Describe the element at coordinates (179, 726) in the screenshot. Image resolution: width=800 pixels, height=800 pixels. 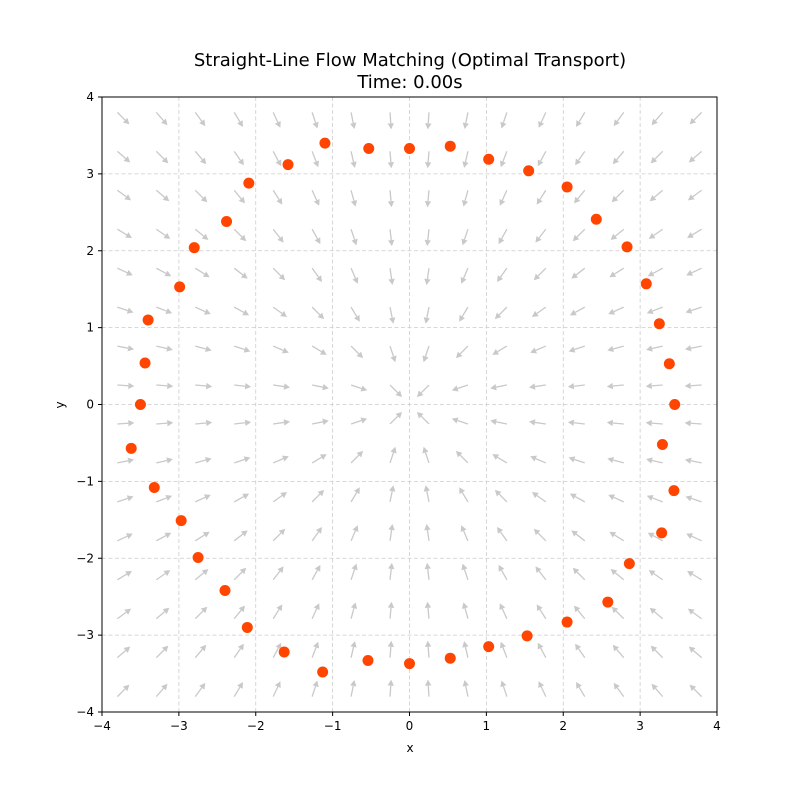
I see `x-tick-label: −3` at that location.